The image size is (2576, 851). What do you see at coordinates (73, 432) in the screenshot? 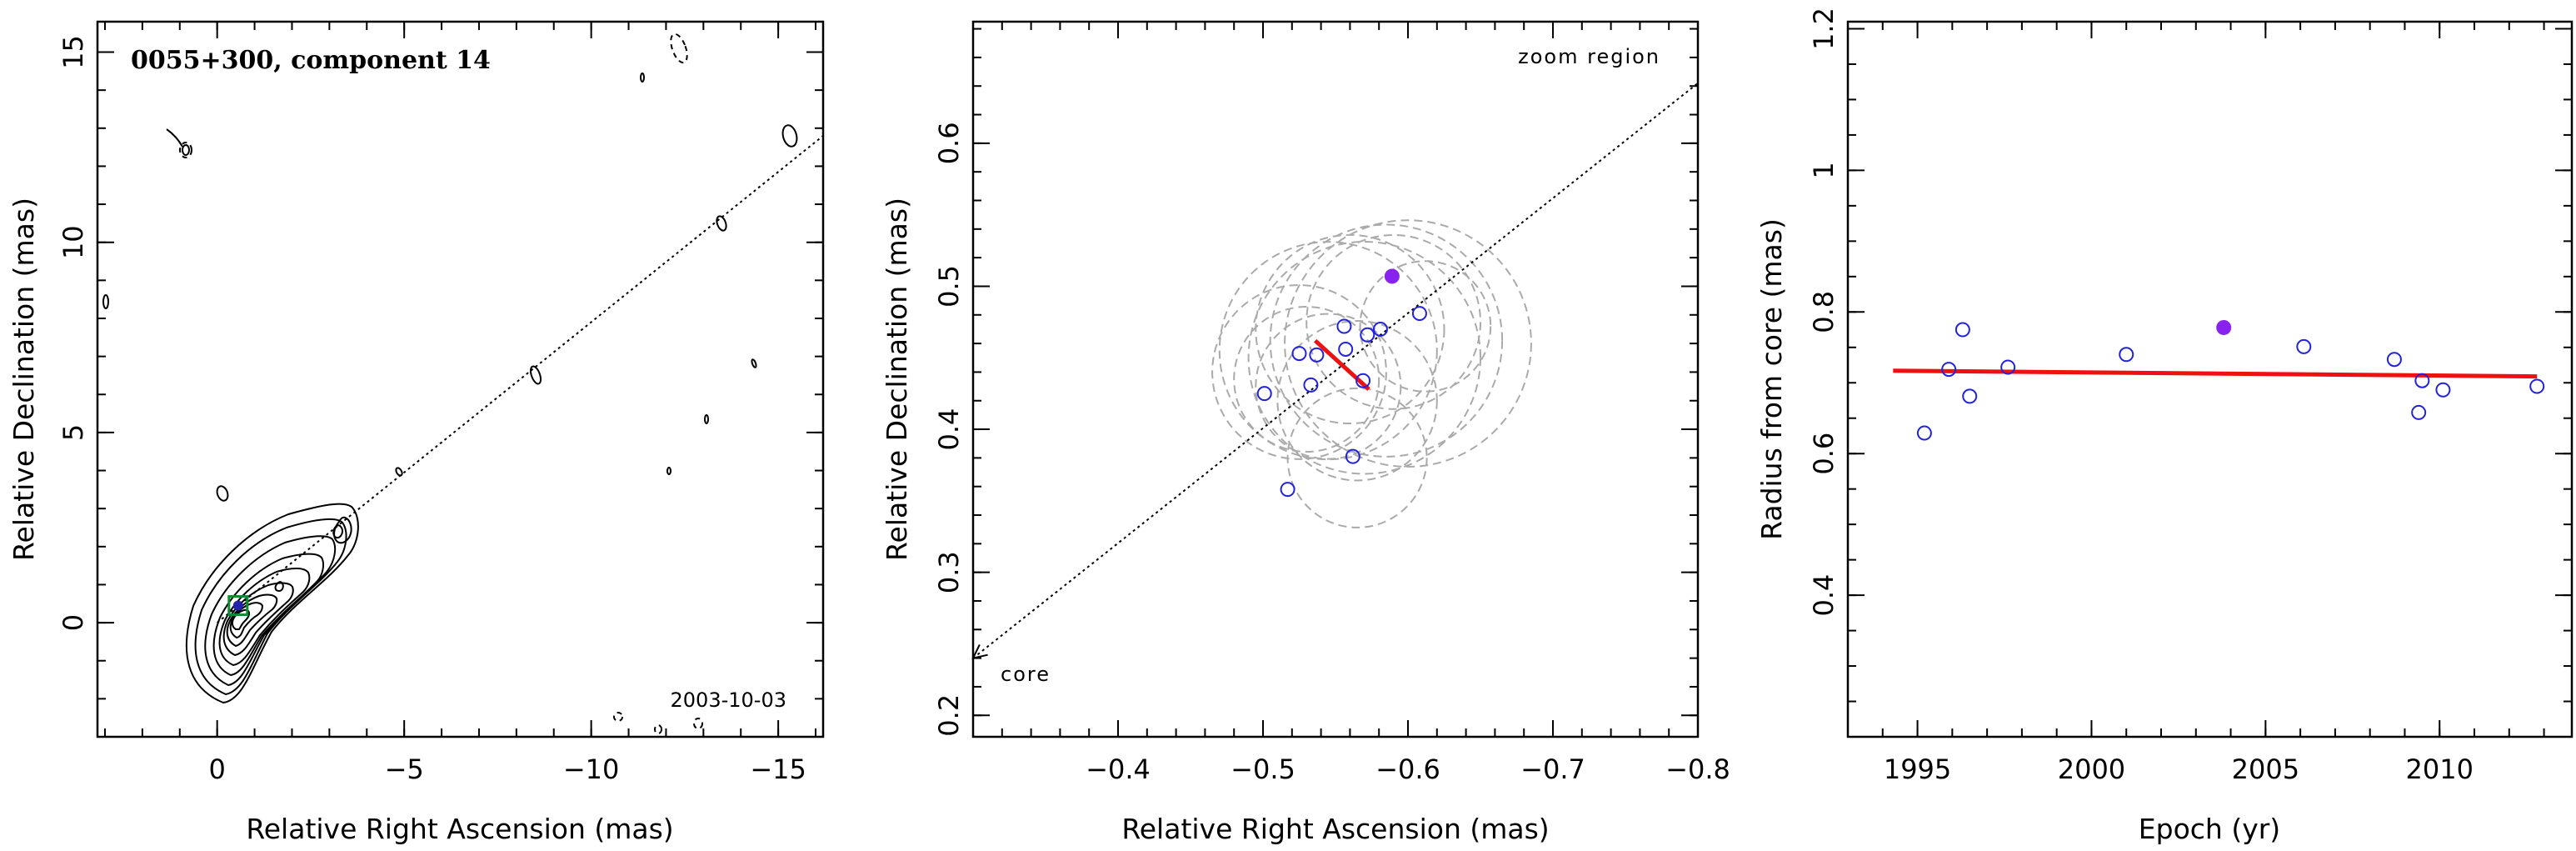
I see `y-tick-label: 5` at bounding box center [73, 432].